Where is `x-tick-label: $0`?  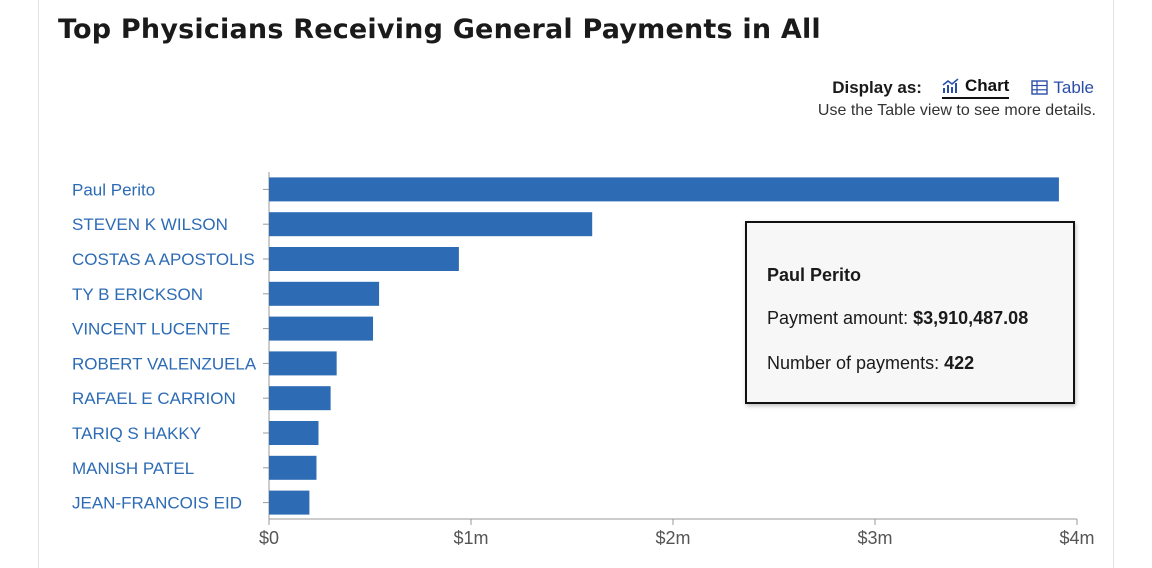
x-tick-label: $0 is located at coordinates (269, 538).